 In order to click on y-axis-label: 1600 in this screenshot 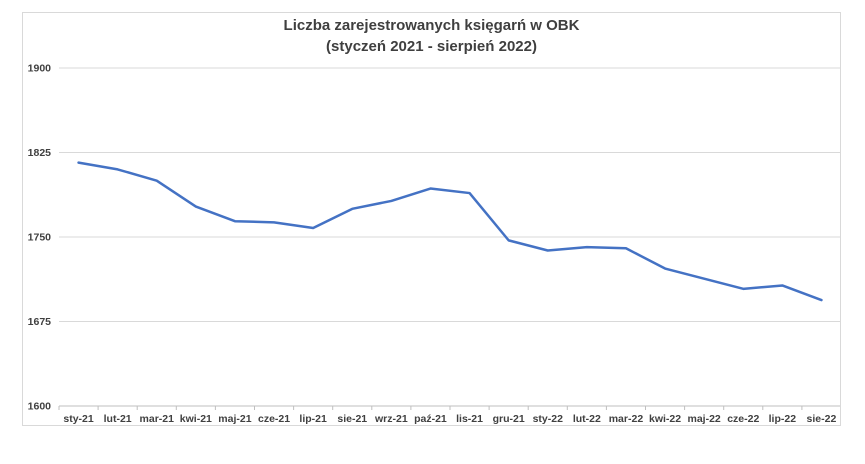, I will do `click(40, 407)`.